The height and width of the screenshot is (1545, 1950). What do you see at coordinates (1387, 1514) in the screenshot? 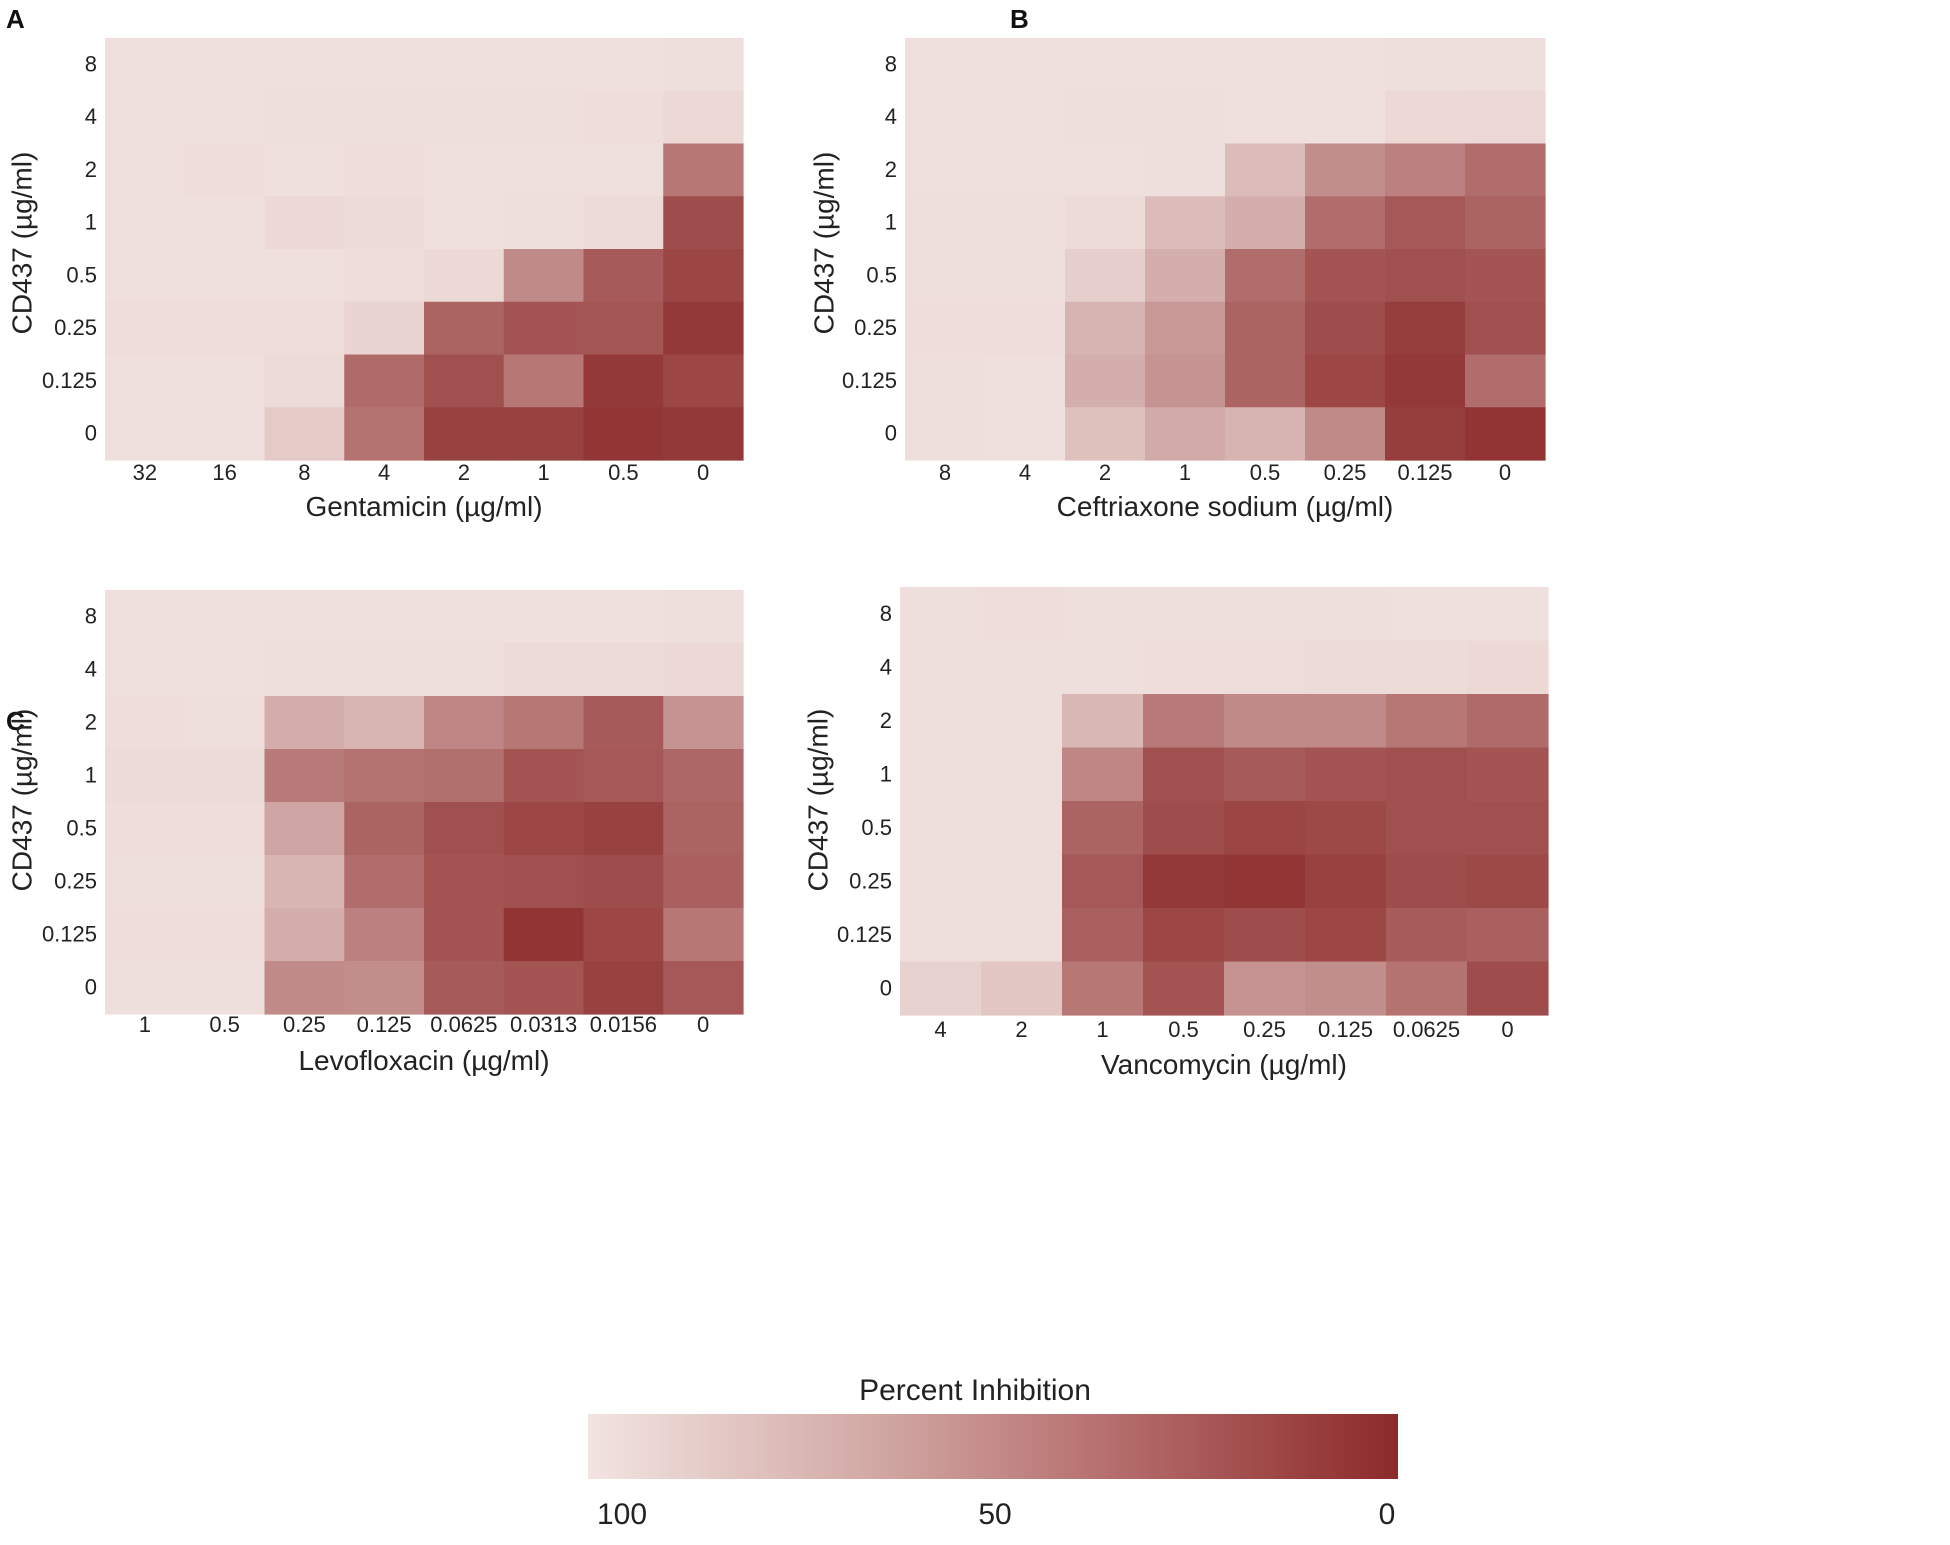
I see `legend-max-label: 0` at bounding box center [1387, 1514].